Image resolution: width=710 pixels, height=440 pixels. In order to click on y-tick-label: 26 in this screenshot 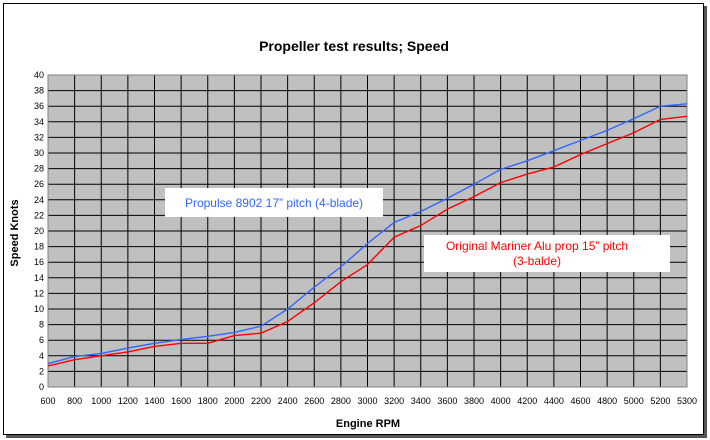, I will do `click(39, 184)`.